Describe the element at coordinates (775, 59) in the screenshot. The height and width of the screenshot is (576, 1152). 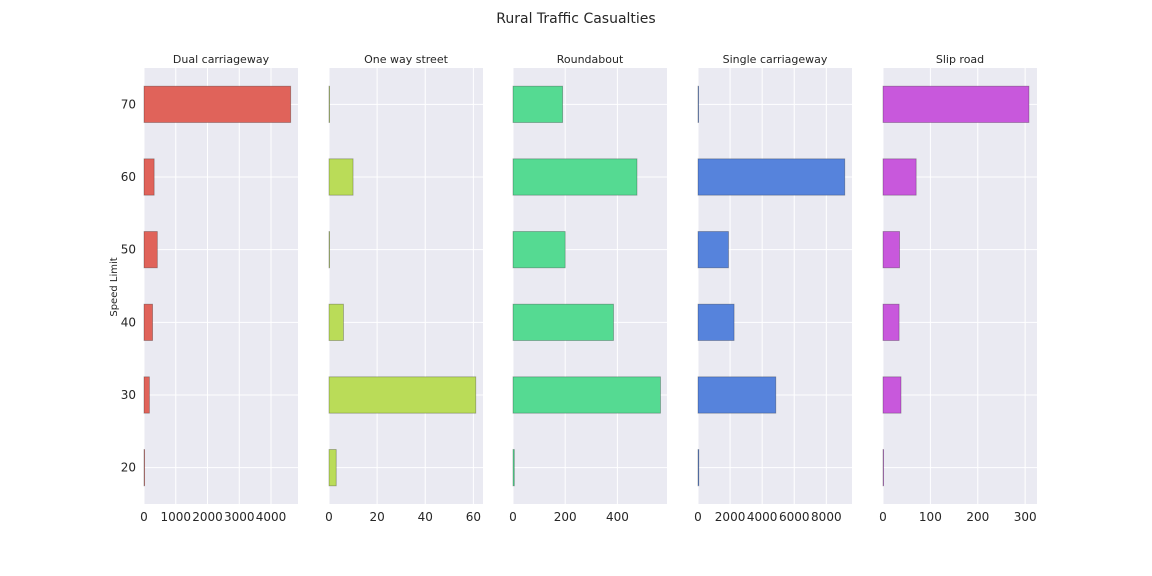
I see `panel-title: Single carriageway` at that location.